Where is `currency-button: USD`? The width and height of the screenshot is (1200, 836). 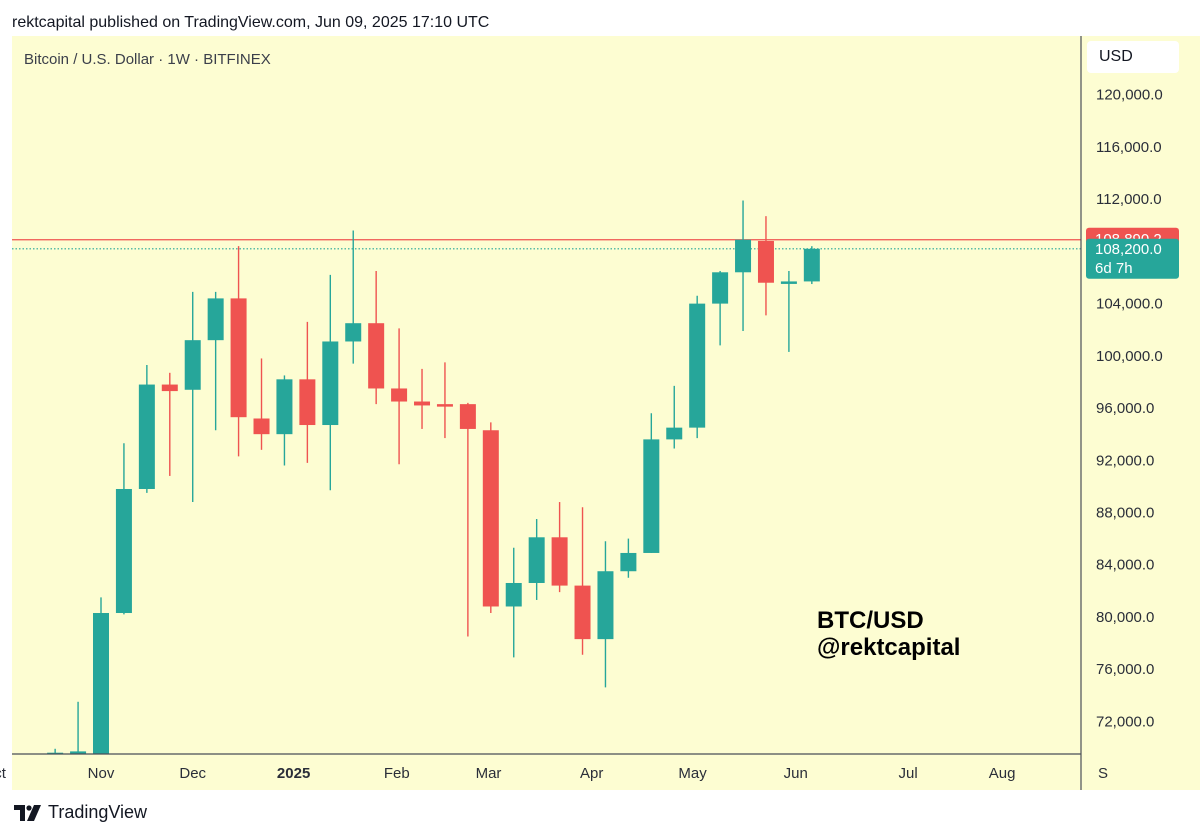
currency-button: USD is located at coordinates (1133, 57).